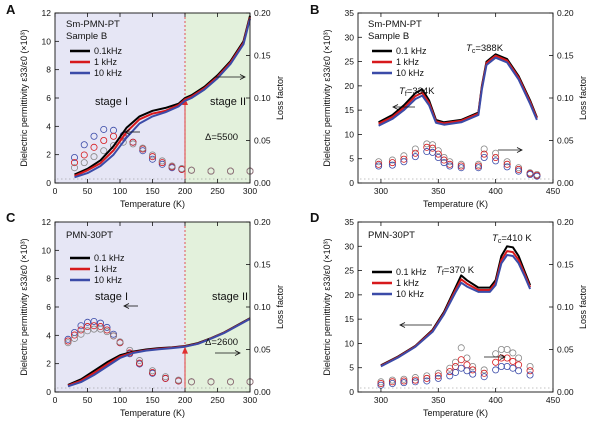 The height and width of the screenshot is (422, 600). What do you see at coordinates (408, 62) in the screenshot?
I see `legend-label: 1 kHz` at bounding box center [408, 62].